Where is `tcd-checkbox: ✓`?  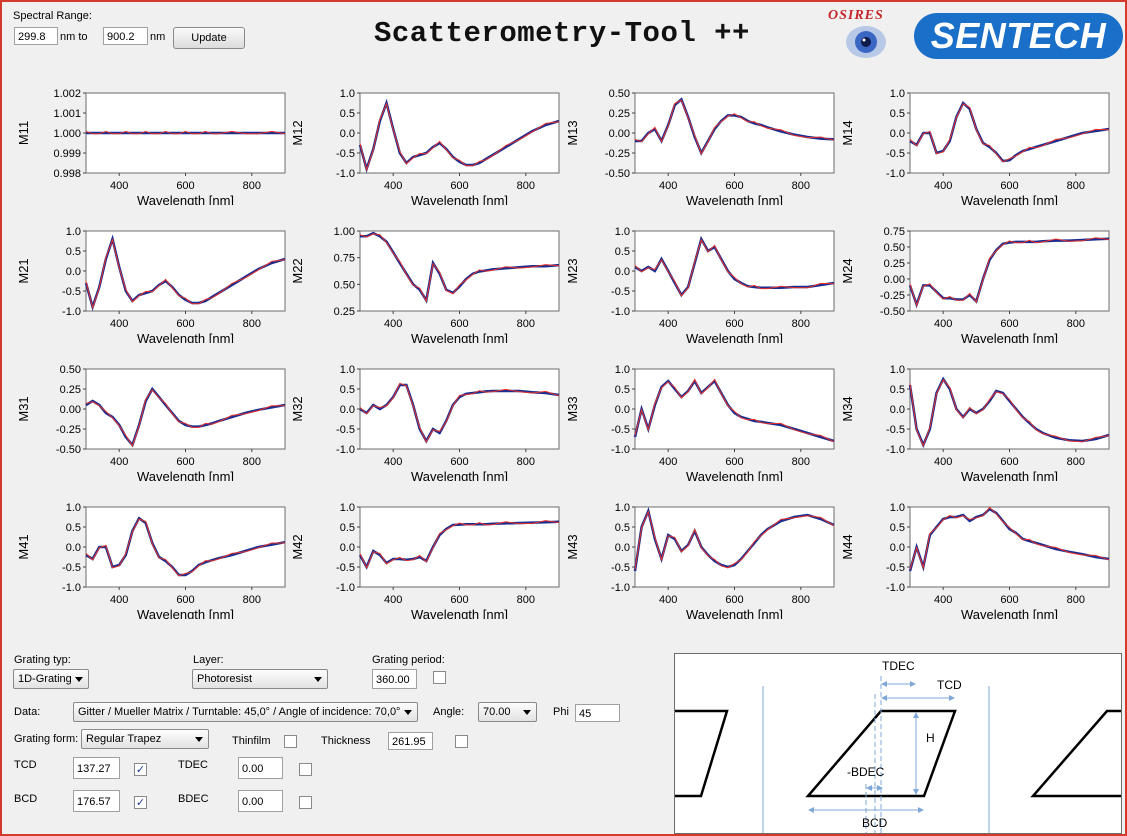
tcd-checkbox: ✓ is located at coordinates (140, 769).